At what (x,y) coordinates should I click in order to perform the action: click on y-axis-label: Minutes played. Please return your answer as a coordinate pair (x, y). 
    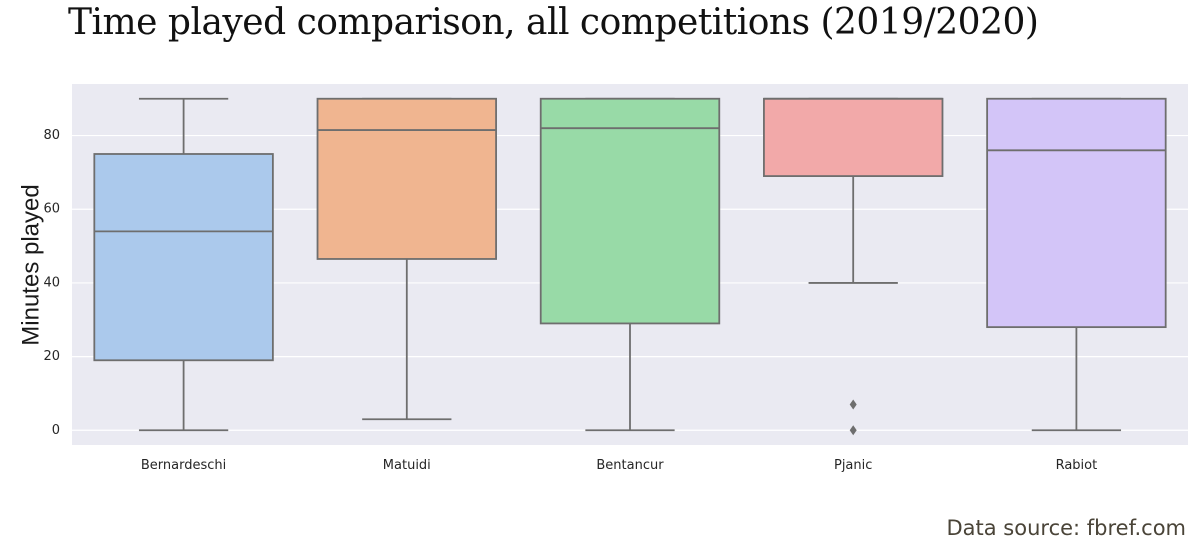
    Looking at the image, I should click on (31, 264).